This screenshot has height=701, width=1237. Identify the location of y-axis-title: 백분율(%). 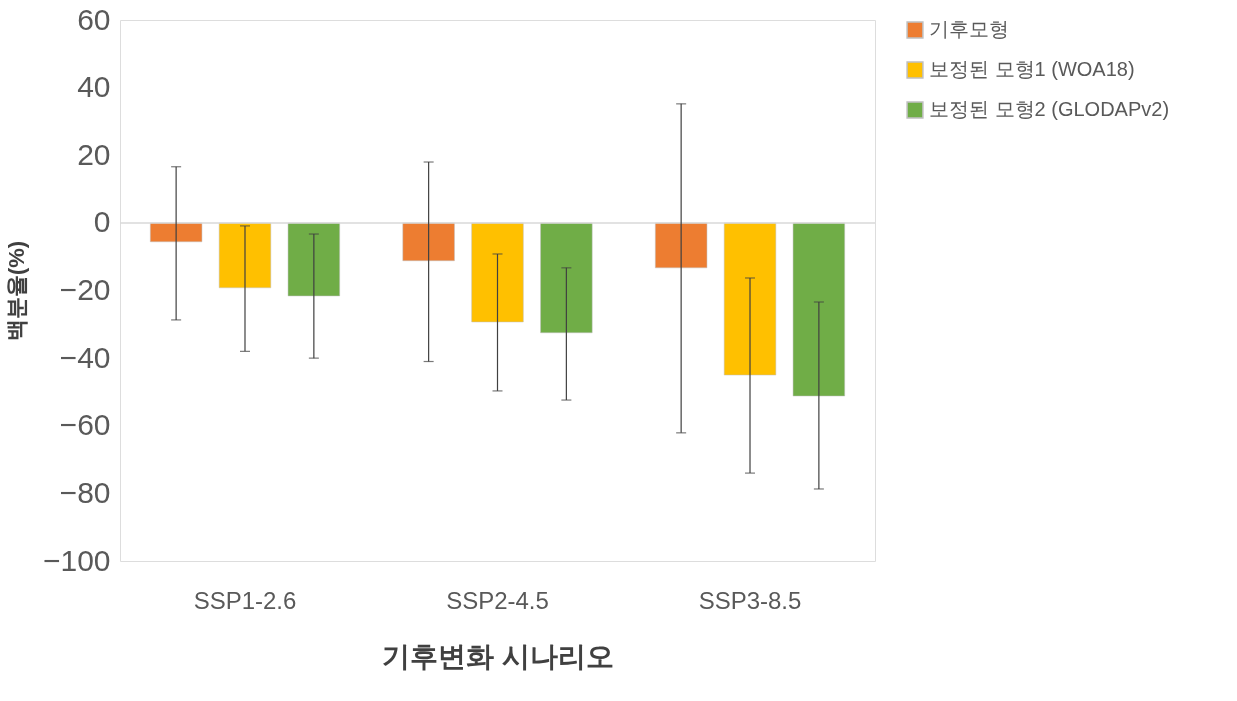
(16, 291).